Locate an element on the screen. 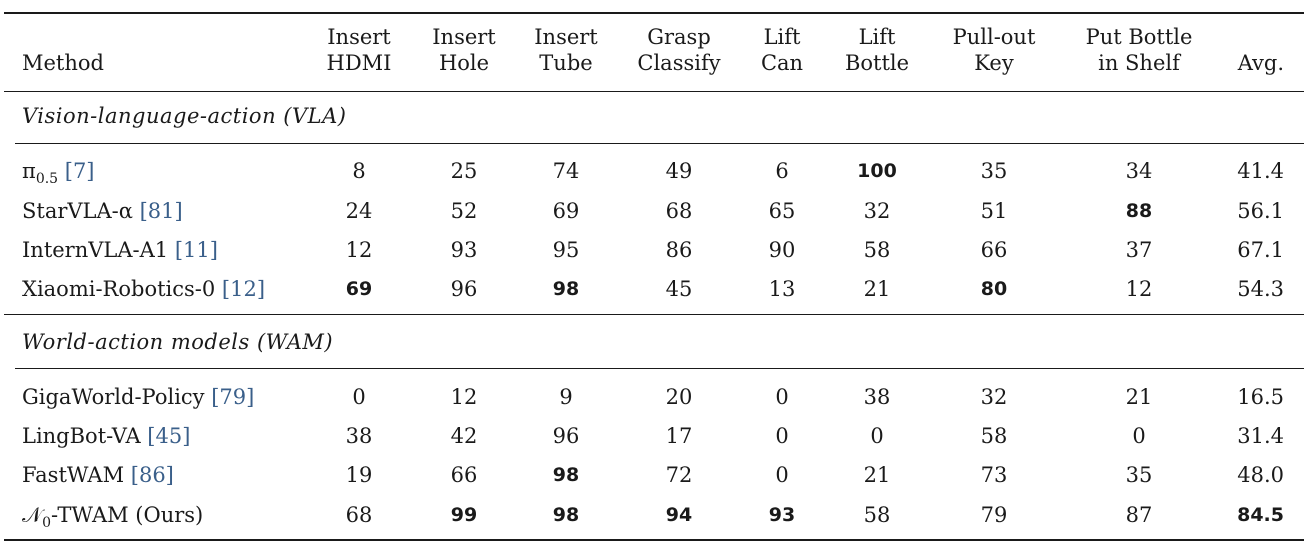  column-header-line2: Bottle is located at coordinates (877, 63).